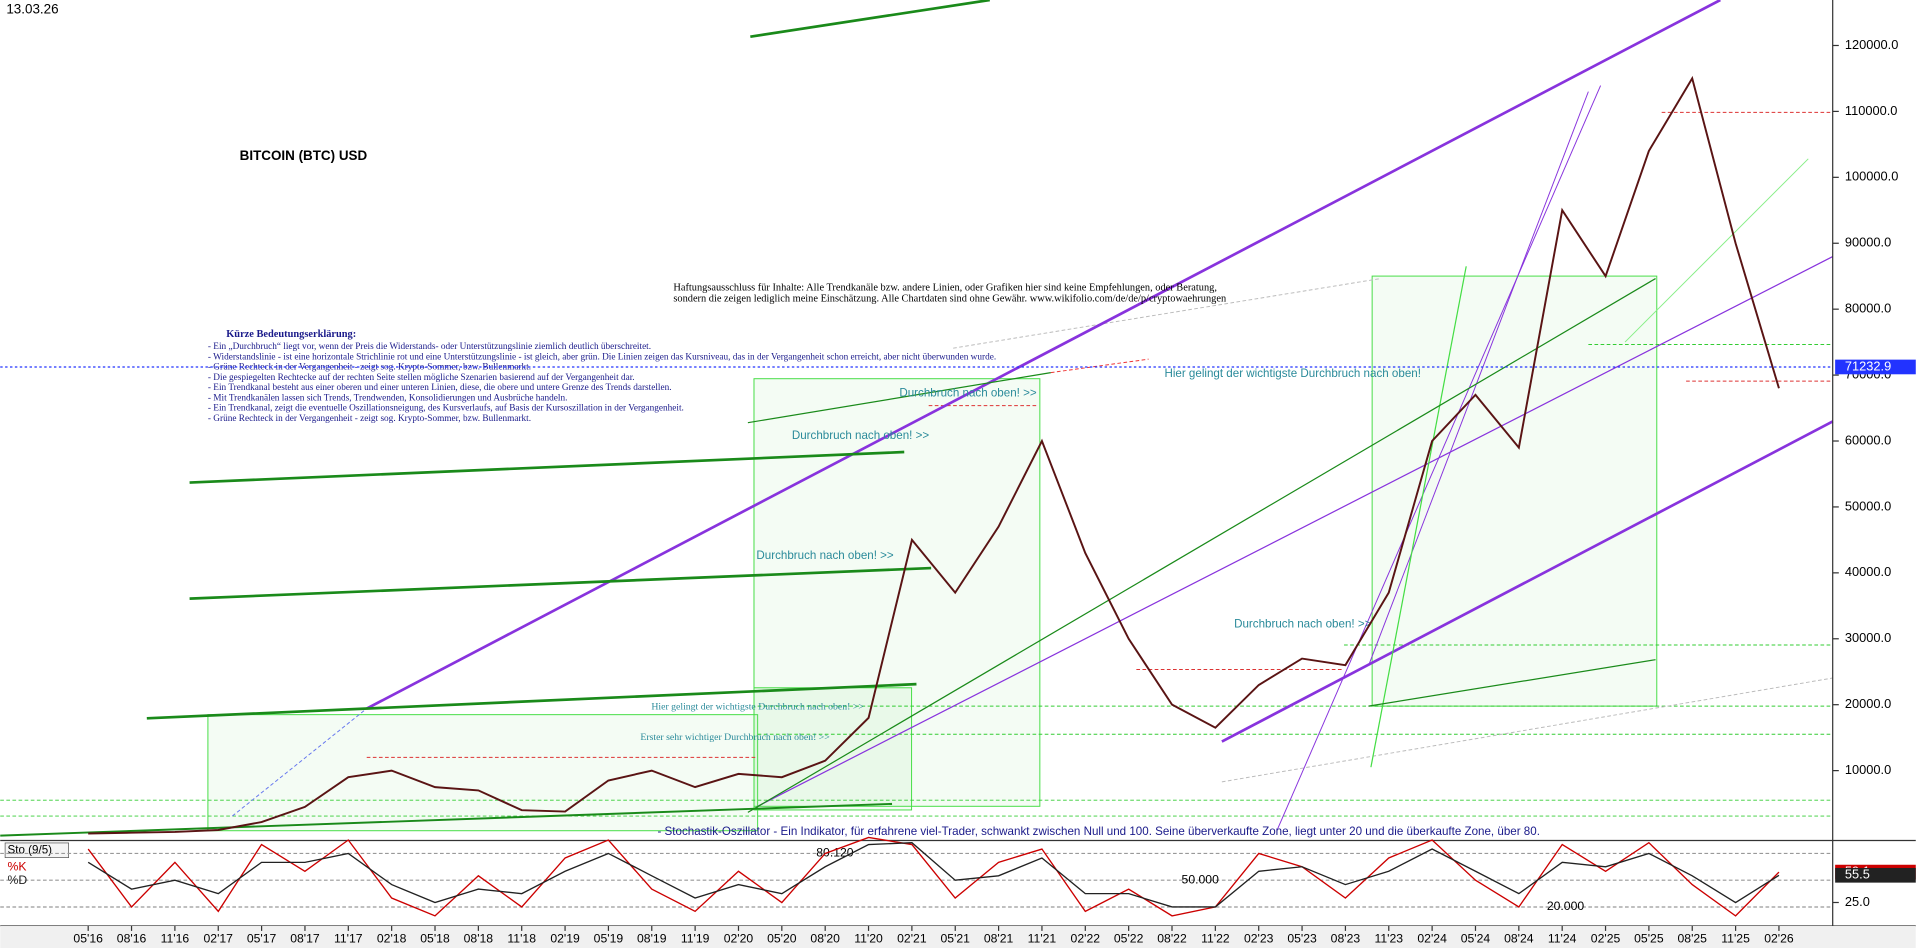  Describe the element at coordinates (32, 8) in the screenshot. I see `date: 13.03.26` at that location.